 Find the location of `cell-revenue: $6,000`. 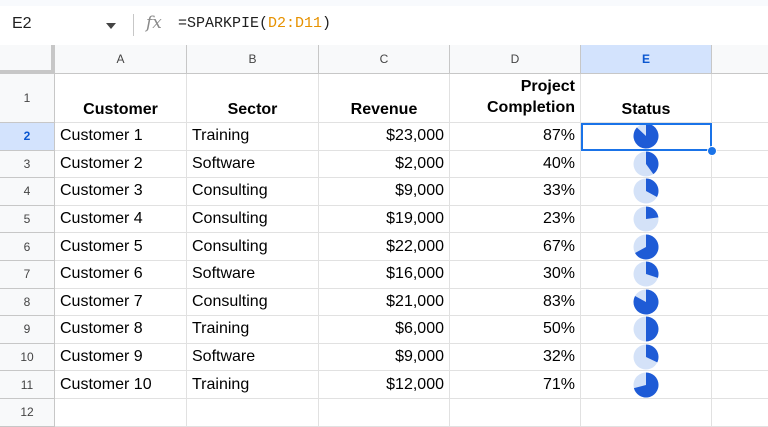

cell-revenue: $6,000 is located at coordinates (384, 330).